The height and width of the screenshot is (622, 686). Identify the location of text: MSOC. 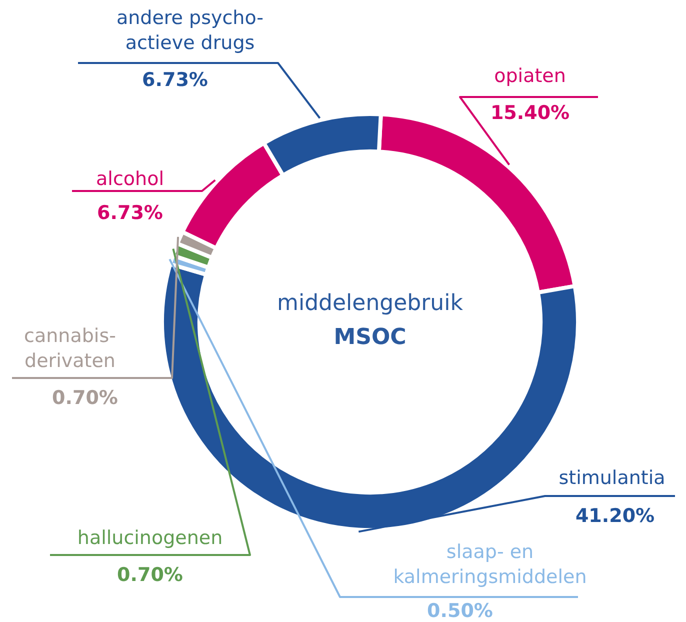
(370, 337).